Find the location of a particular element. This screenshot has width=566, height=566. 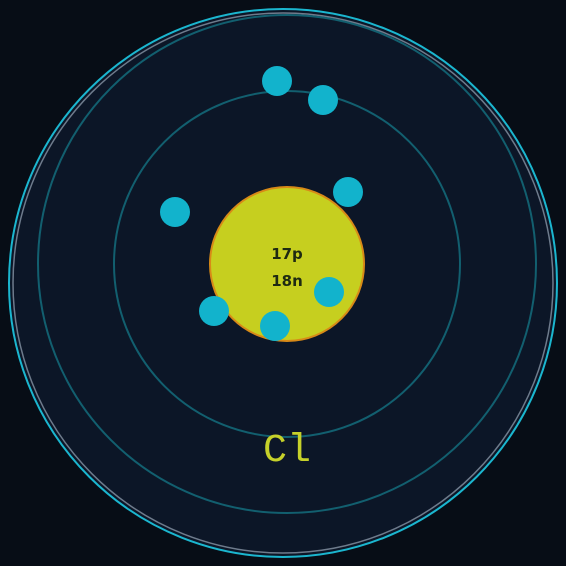

element-symbol: Cl is located at coordinates (287, 451).